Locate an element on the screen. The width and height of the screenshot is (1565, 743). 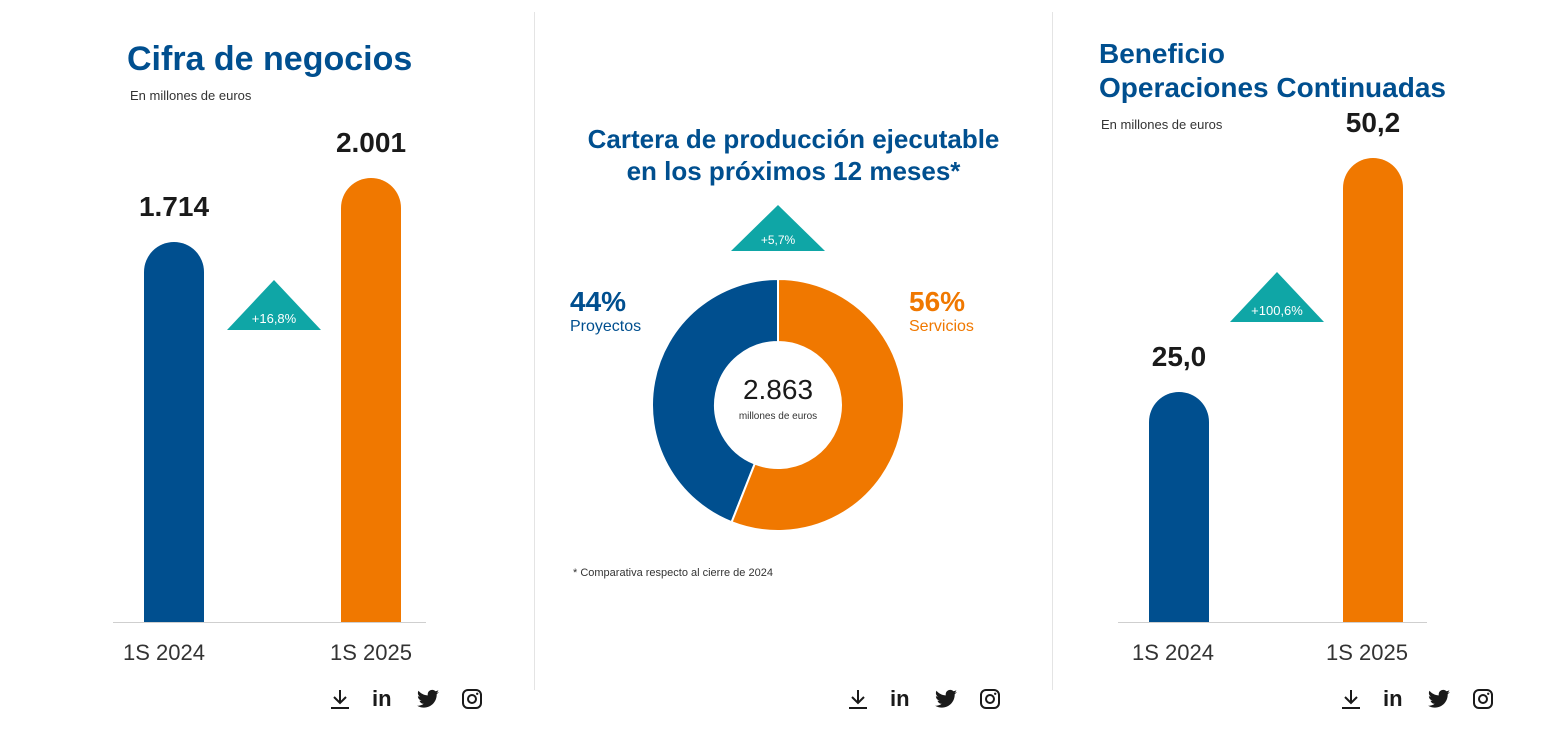
backlog-title-line-2: en los próximos 12 meses* is located at coordinates (793, 171).